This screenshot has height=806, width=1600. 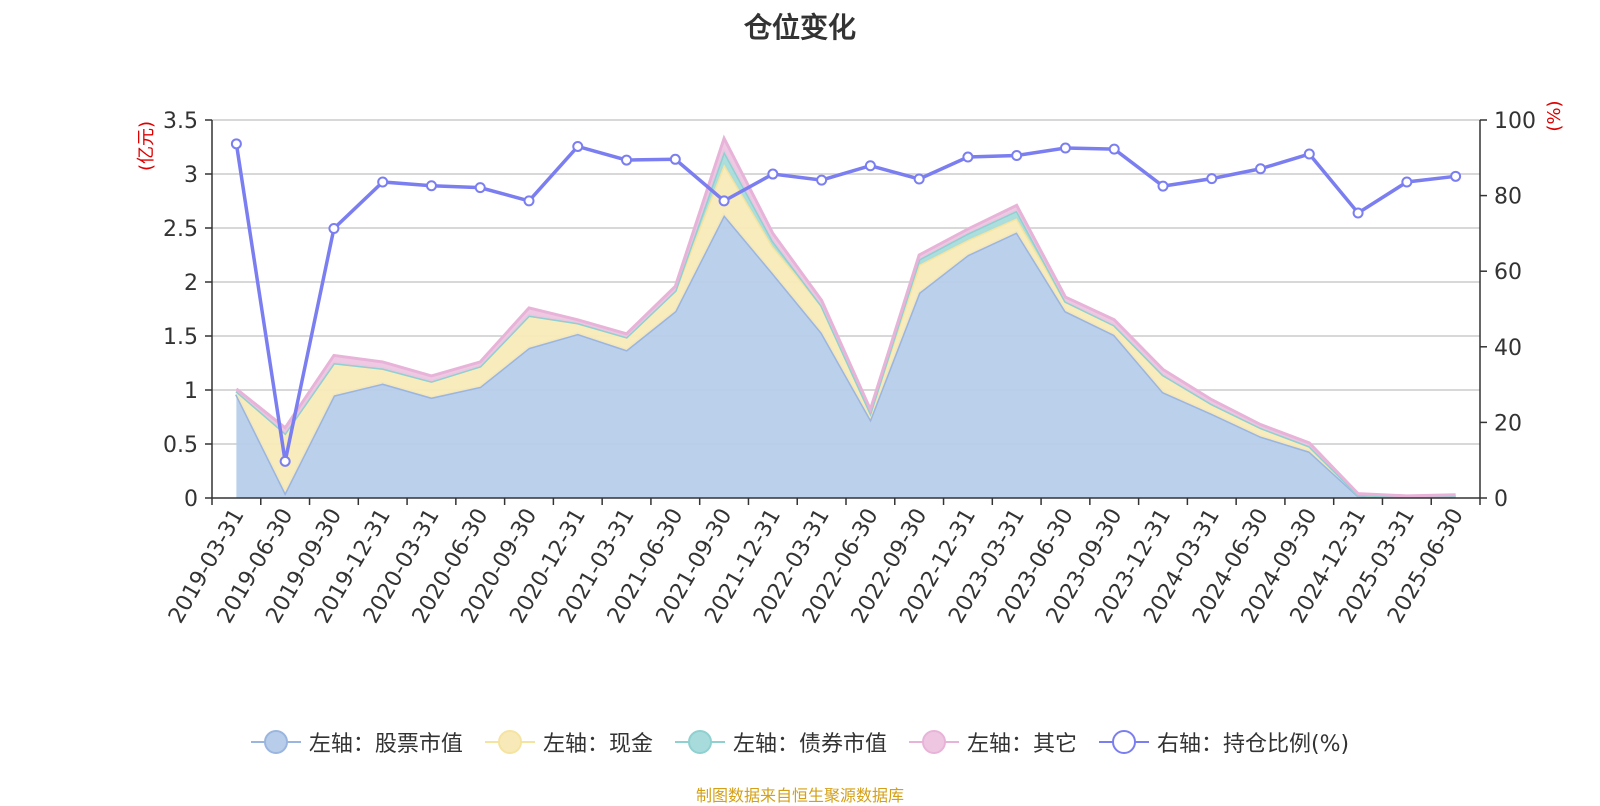 What do you see at coordinates (180, 121) in the screenshot?
I see `left-axis-tick-label: 3.5` at bounding box center [180, 121].